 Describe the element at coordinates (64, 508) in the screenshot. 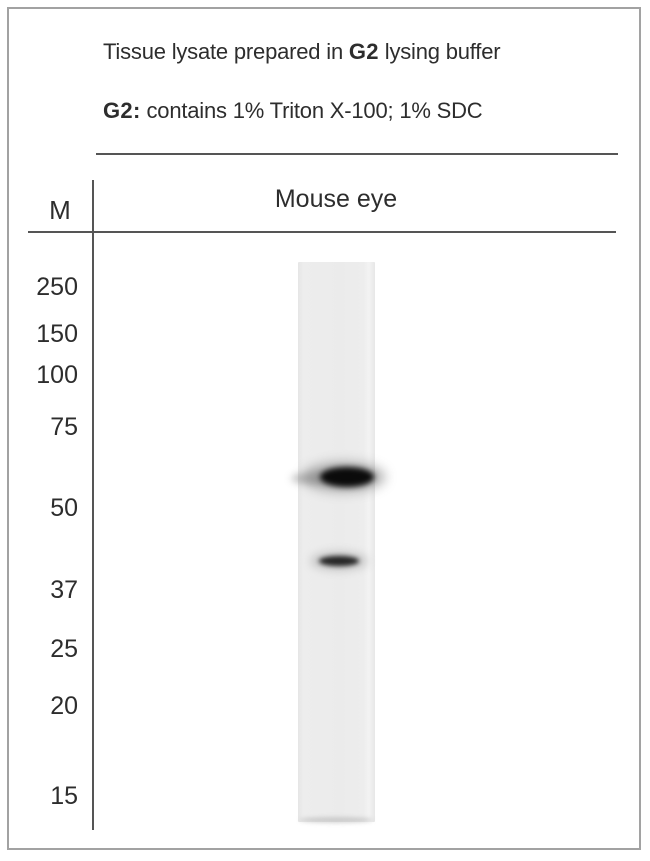

I see `mw-marker-50: 50` at that location.